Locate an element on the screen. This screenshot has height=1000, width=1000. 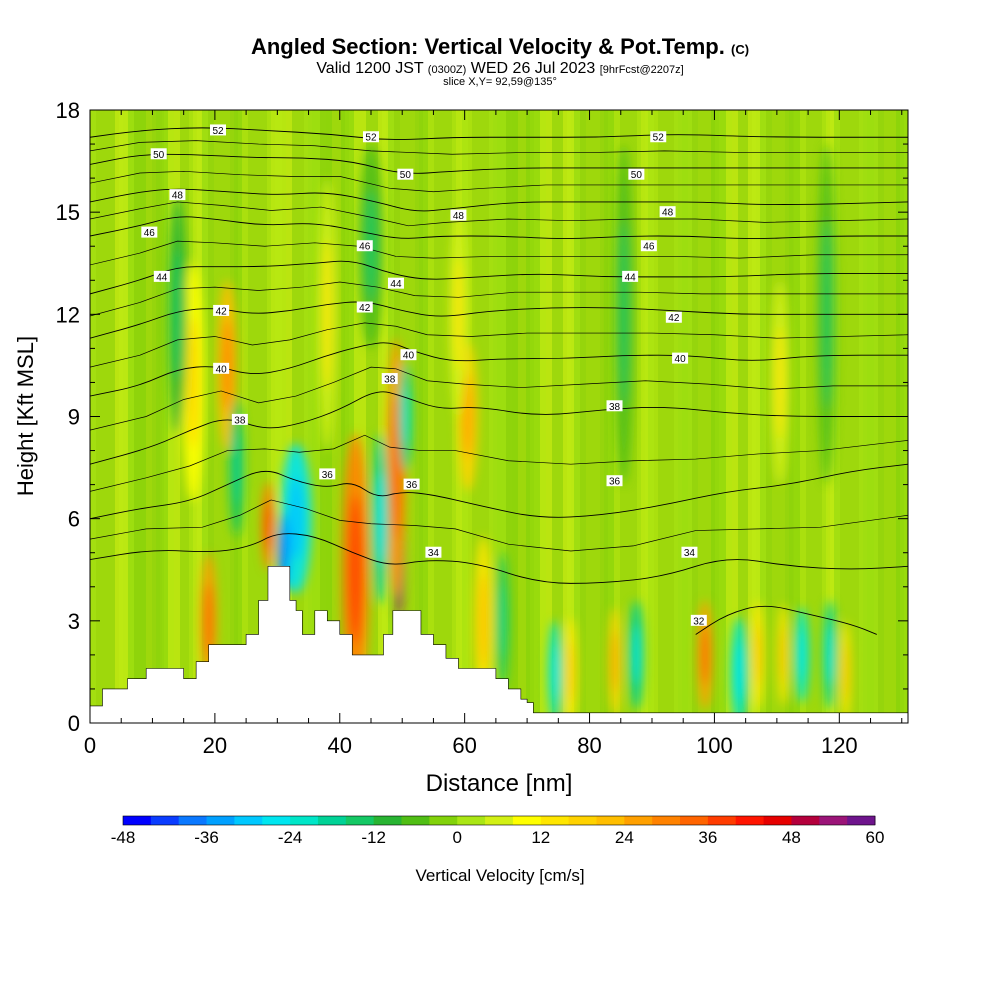
colorbar-tick-label: 36 is located at coordinates (707, 837).